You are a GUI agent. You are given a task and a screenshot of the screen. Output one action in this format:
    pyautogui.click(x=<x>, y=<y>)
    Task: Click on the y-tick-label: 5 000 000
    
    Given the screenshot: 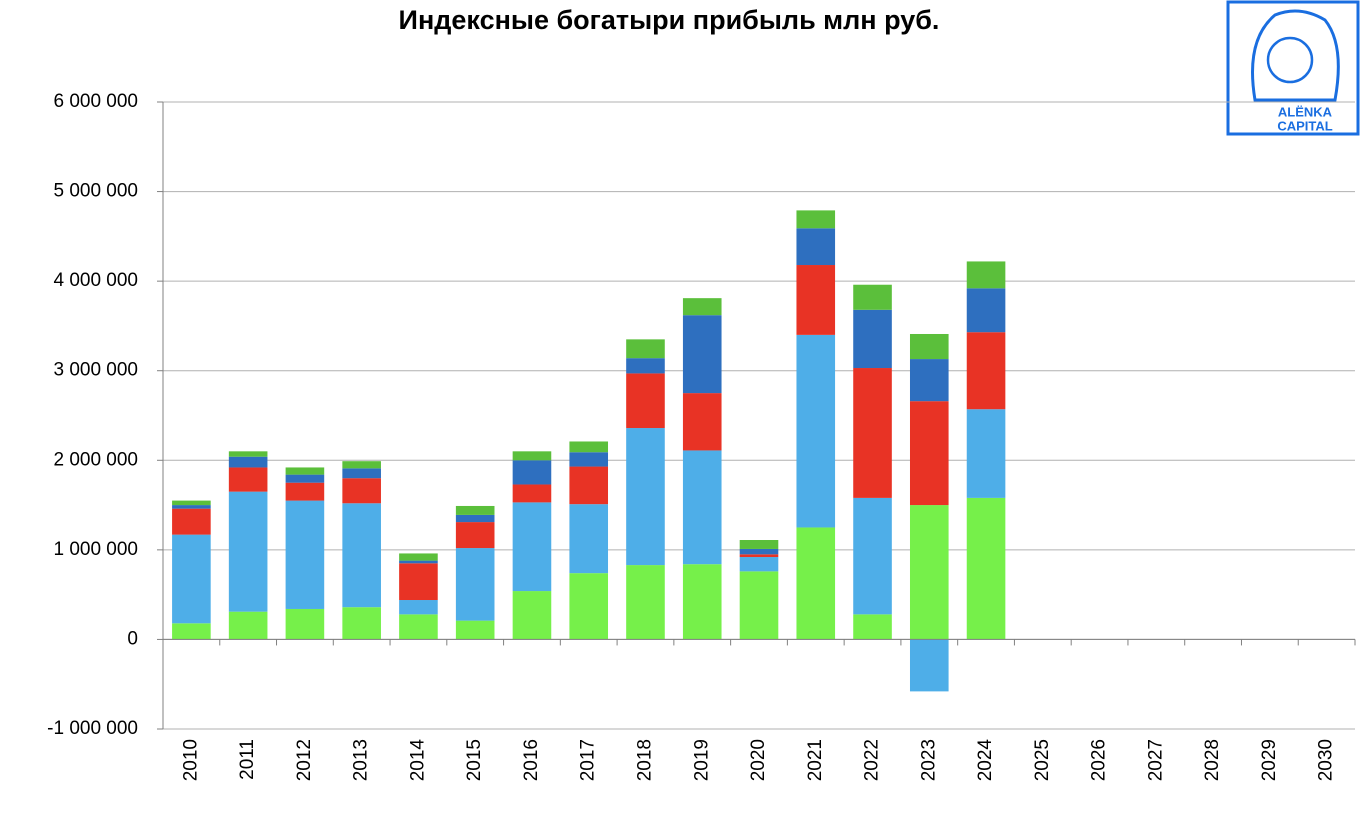 What is the action you would take?
    pyautogui.click(x=95, y=191)
    